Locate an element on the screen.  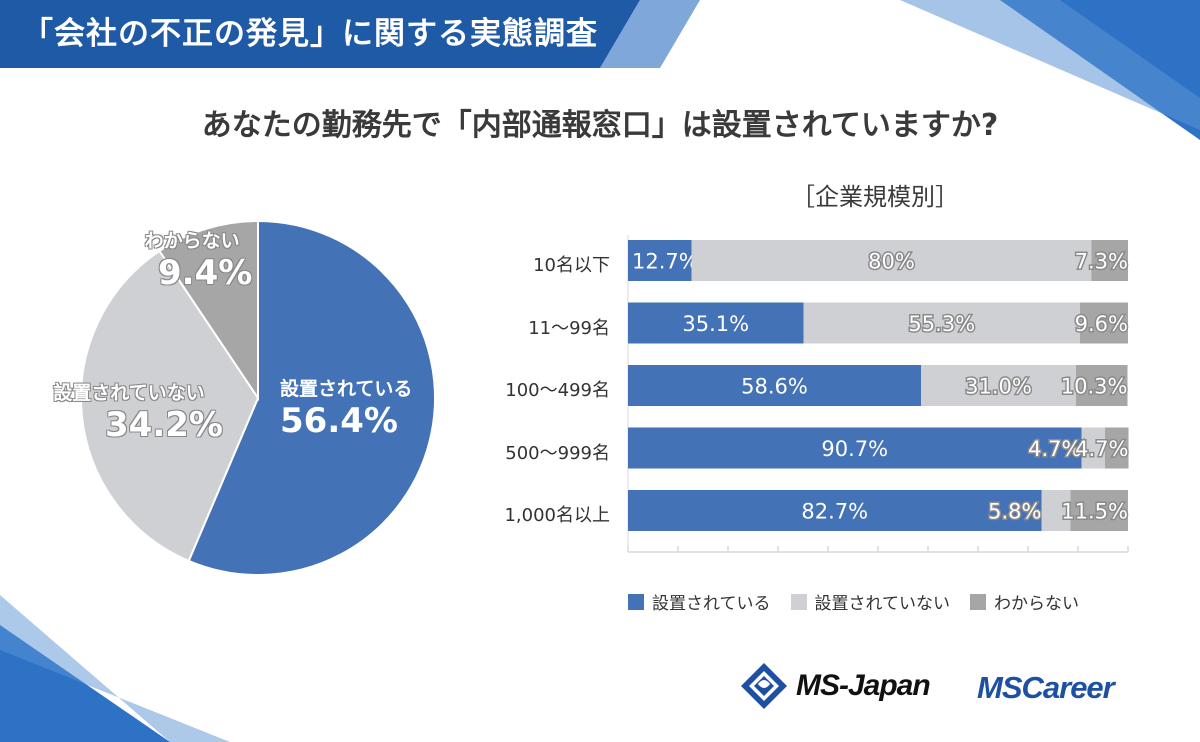
pie-slice-installed is located at coordinates (311, 397).